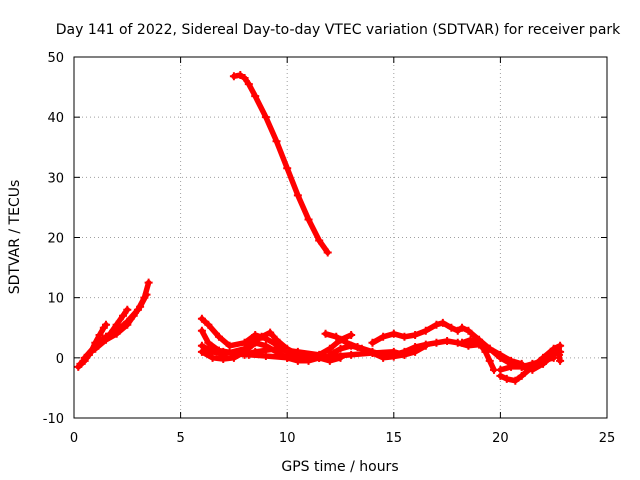 The height and width of the screenshot is (480, 640). What do you see at coordinates (55, 178) in the screenshot?
I see `y-tick-label: 30` at bounding box center [55, 178].